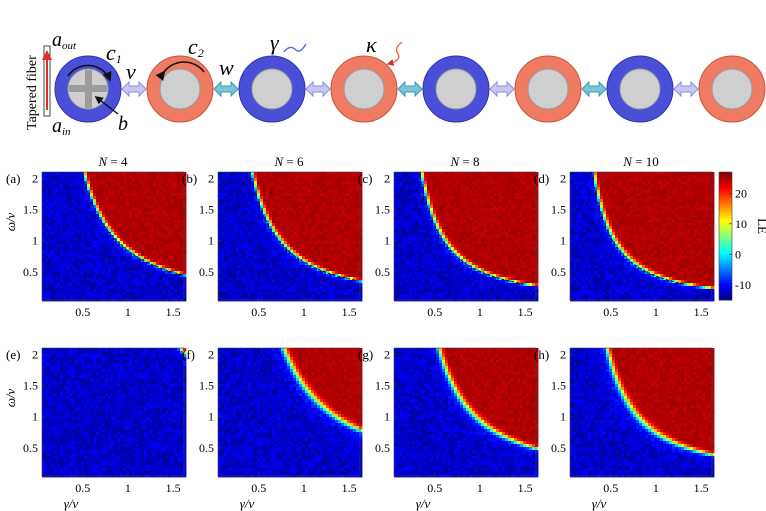 The image size is (766, 511). What do you see at coordinates (371, 44) in the screenshot?
I see `kappa-label: κ` at bounding box center [371, 44].